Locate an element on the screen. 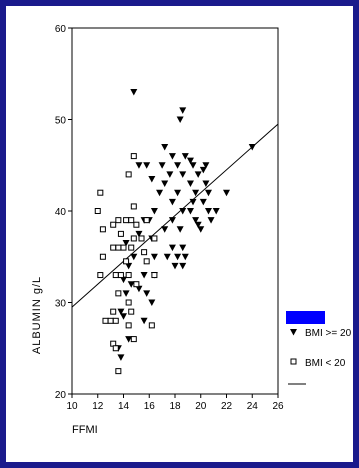  x-tick-label: 22 is located at coordinates (227, 406).